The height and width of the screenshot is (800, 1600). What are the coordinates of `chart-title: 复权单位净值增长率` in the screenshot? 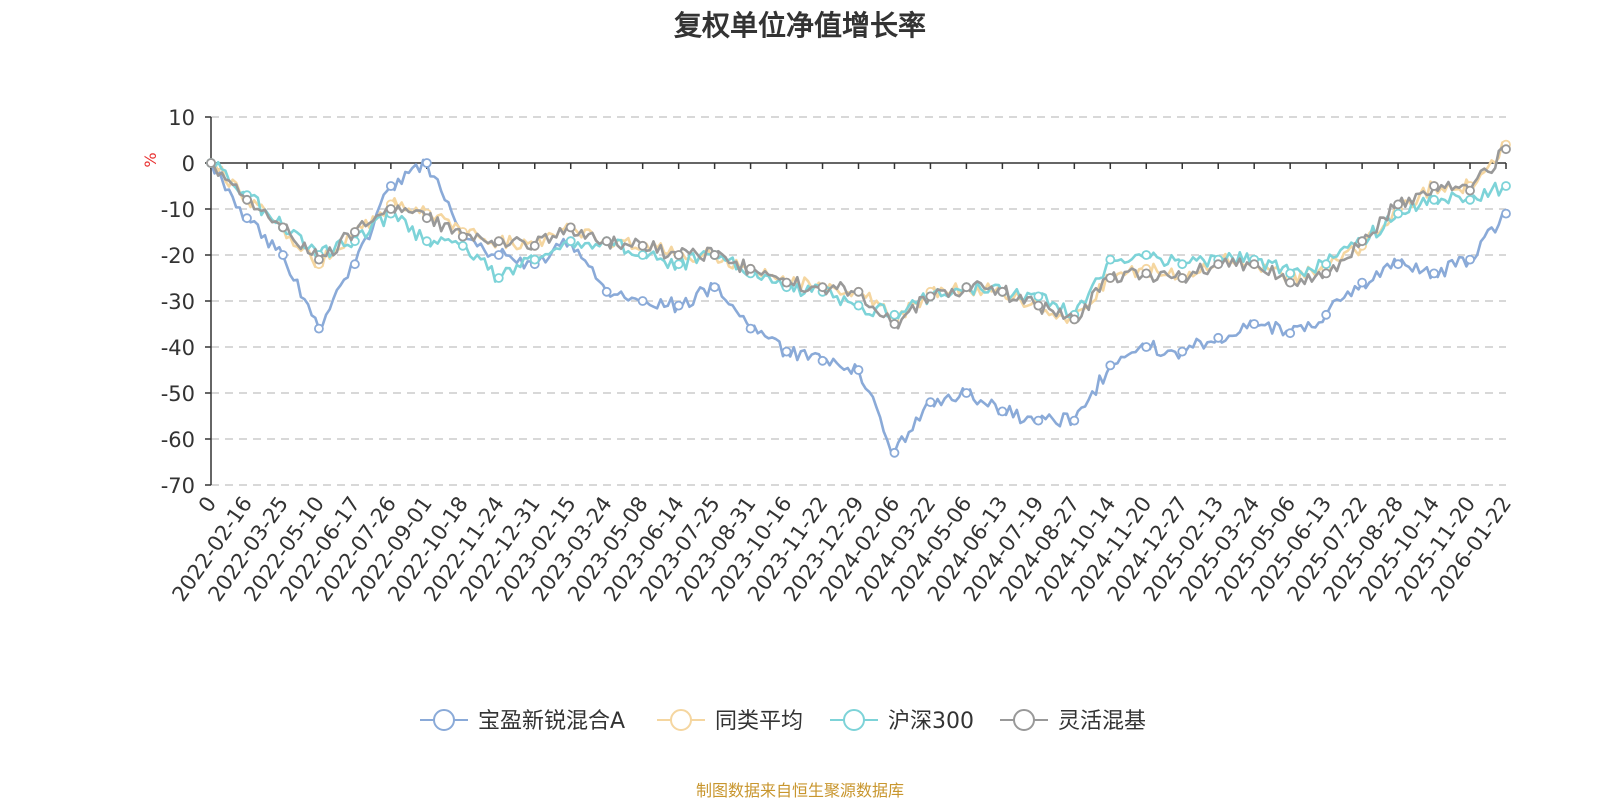 It's located at (799, 25).